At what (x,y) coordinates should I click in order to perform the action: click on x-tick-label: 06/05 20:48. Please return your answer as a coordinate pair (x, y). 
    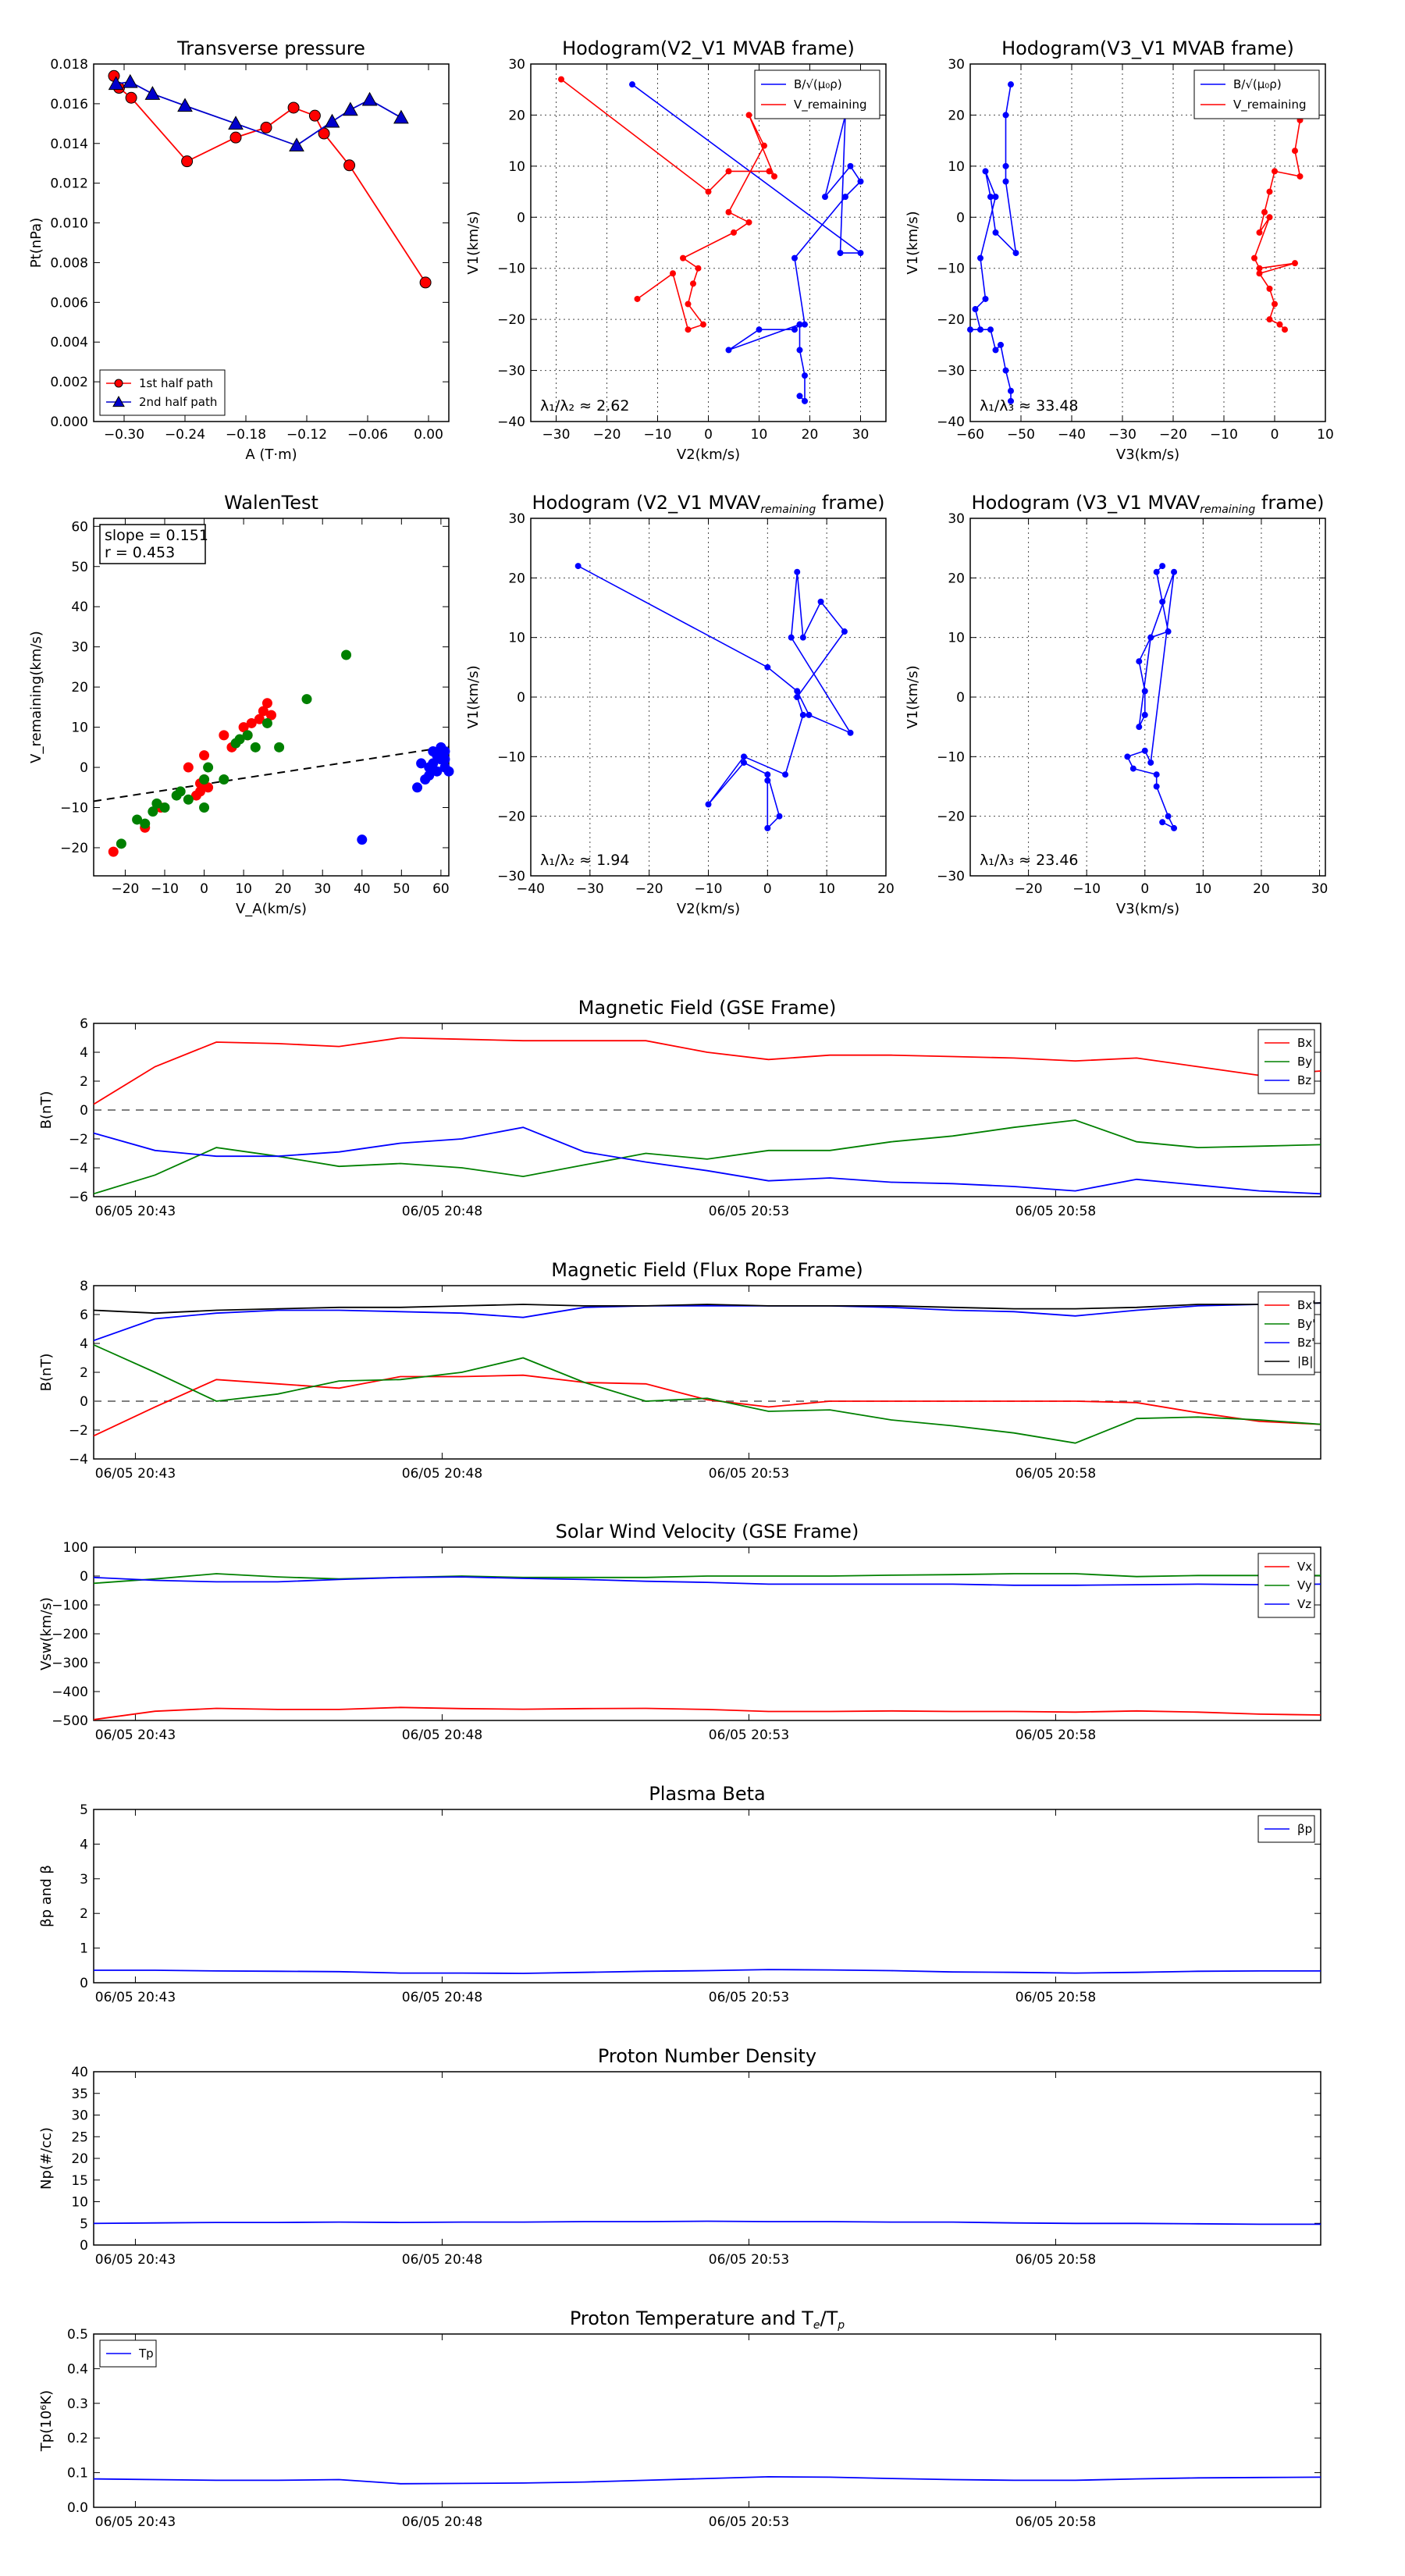
    Looking at the image, I should click on (442, 1998).